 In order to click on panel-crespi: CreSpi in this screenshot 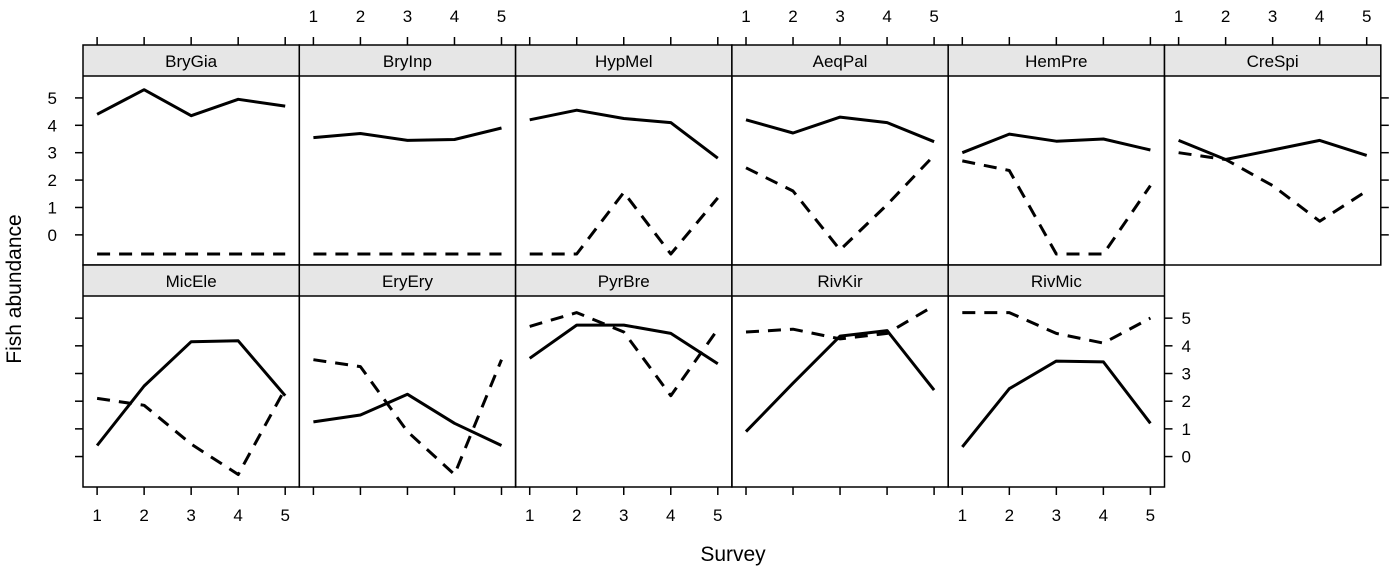, I will do `click(1272, 155)`.